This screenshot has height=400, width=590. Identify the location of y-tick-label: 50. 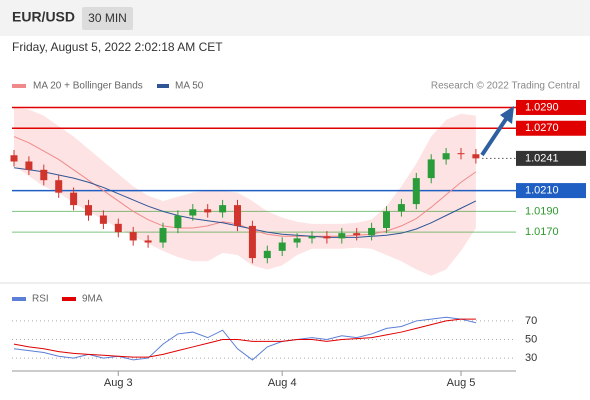
(531, 339).